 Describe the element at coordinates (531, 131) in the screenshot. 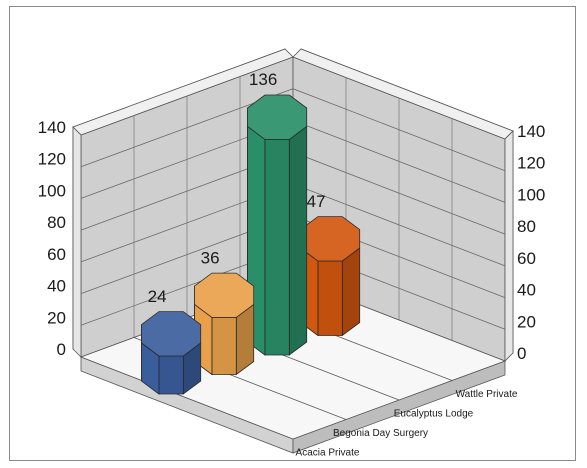

I see `y-tick-right: 140` at that location.